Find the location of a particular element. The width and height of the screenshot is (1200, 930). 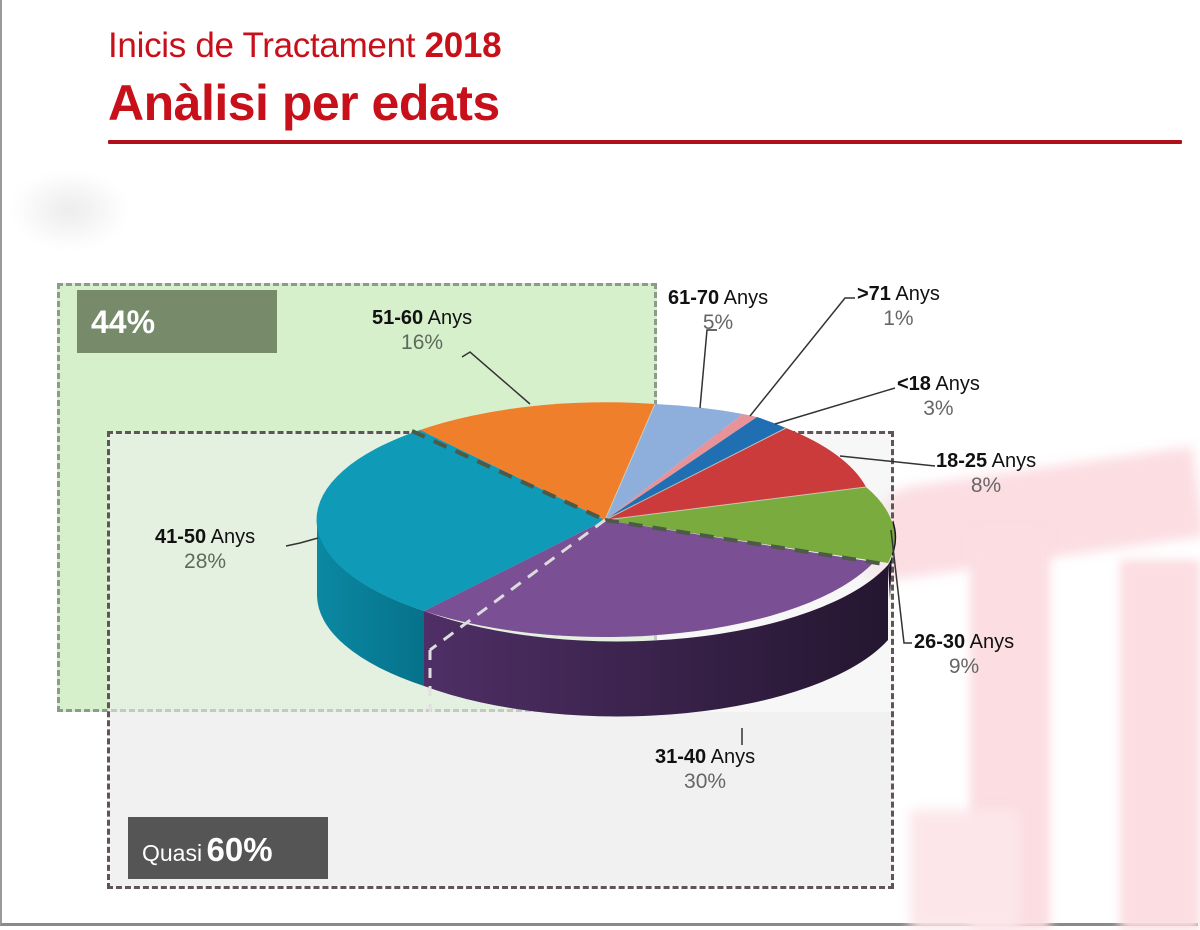

group-60-dash-pie-top is located at coordinates (747, 542).